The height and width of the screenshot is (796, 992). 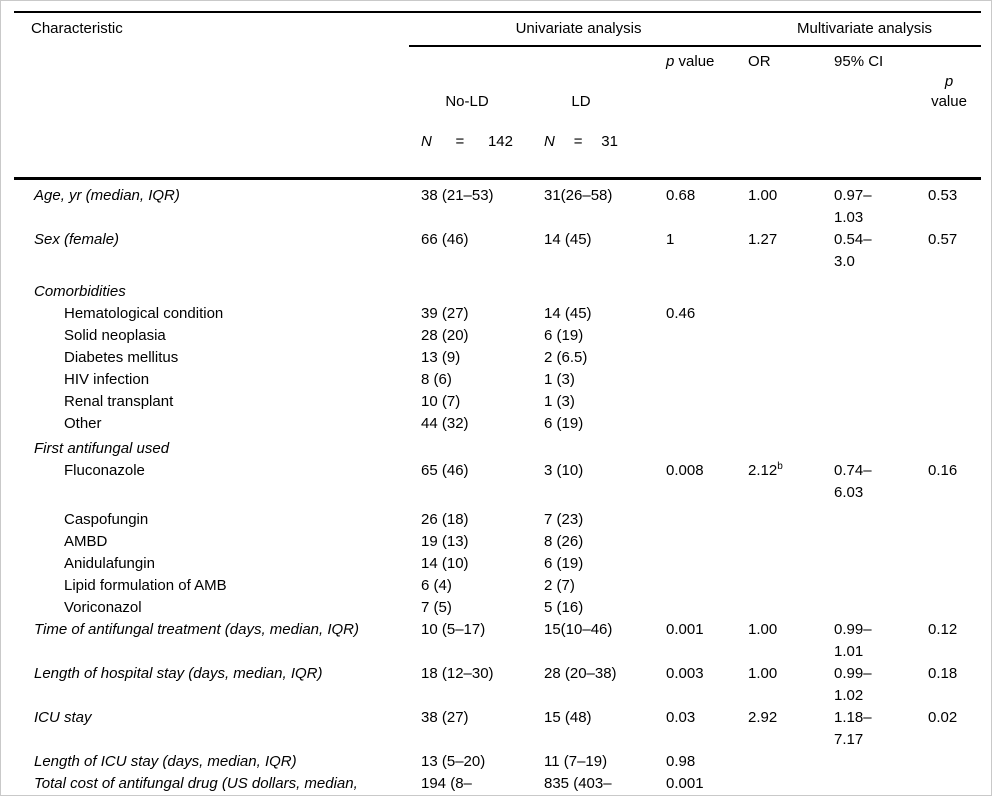 I want to click on p-multivariate-cell: 0.53, so click(x=943, y=195).